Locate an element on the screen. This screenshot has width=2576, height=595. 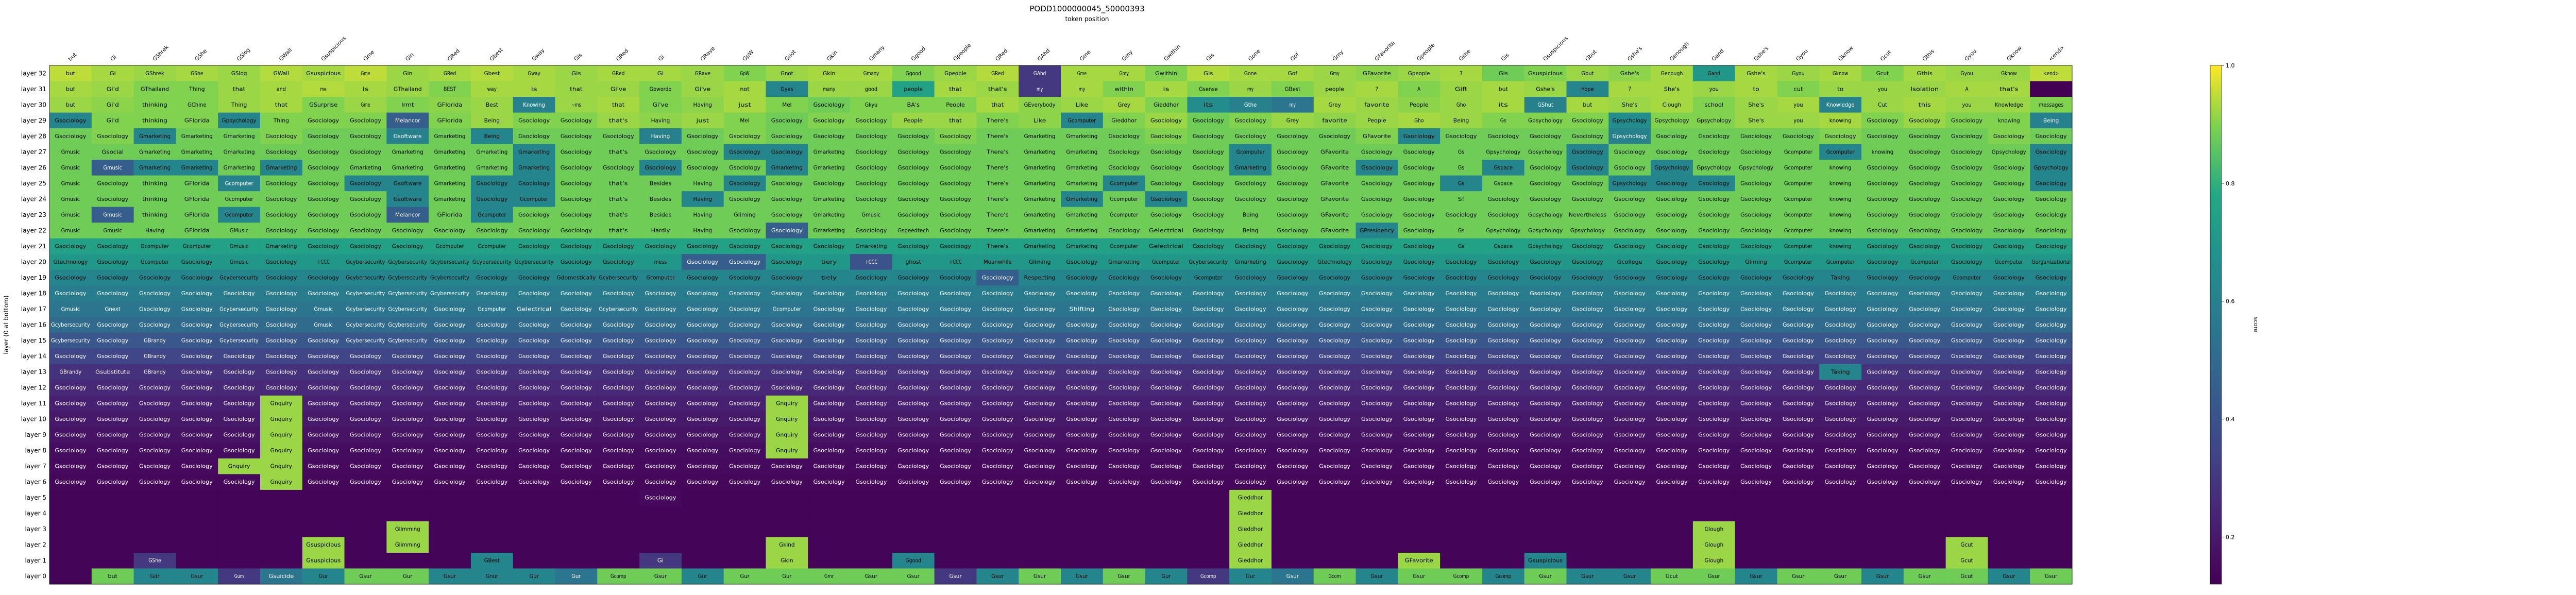
cell-label: ~ms is located at coordinates (576, 105).